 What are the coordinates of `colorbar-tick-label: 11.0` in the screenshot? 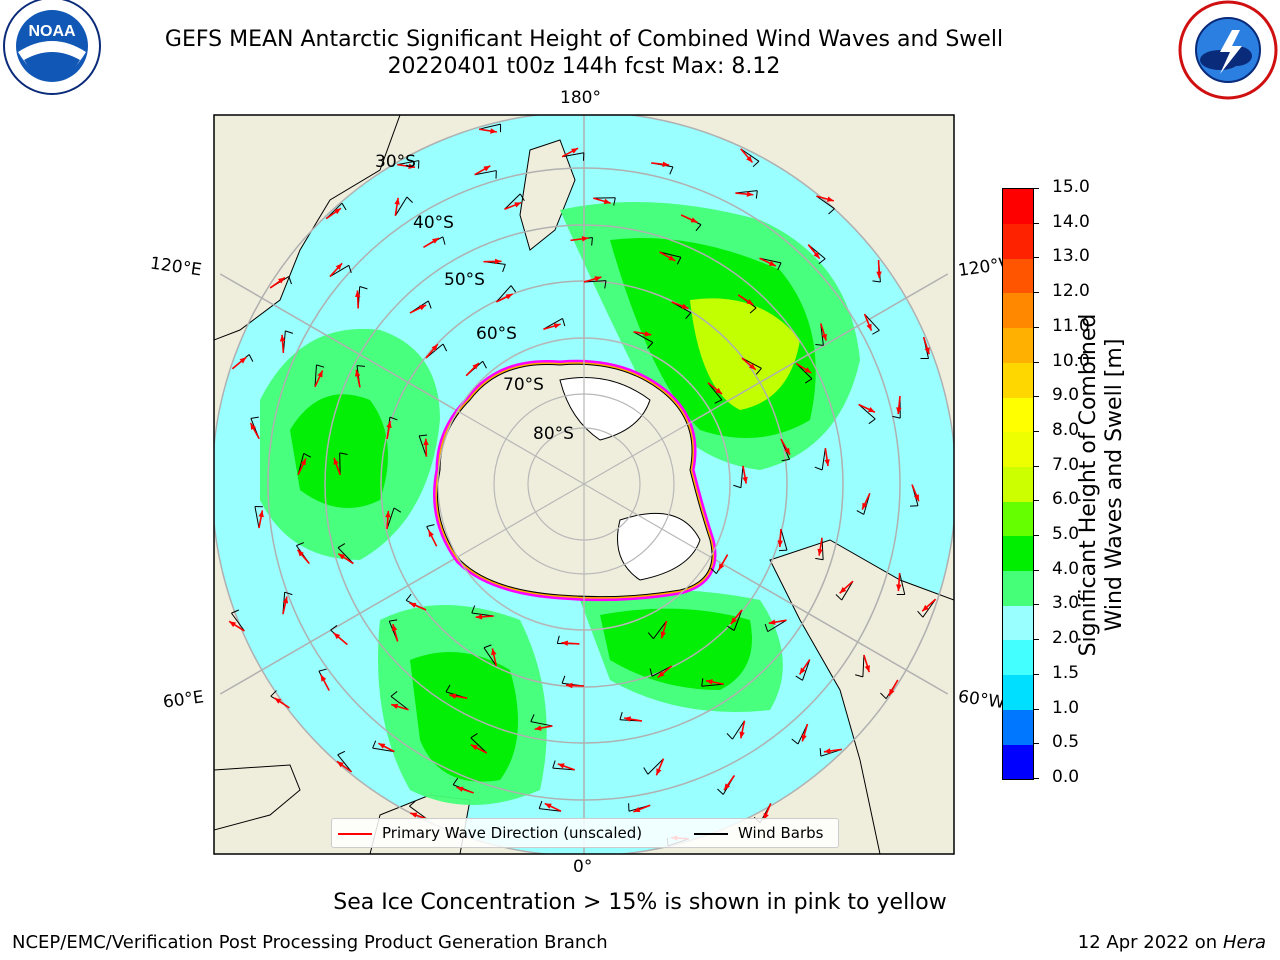 It's located at (1071, 325).